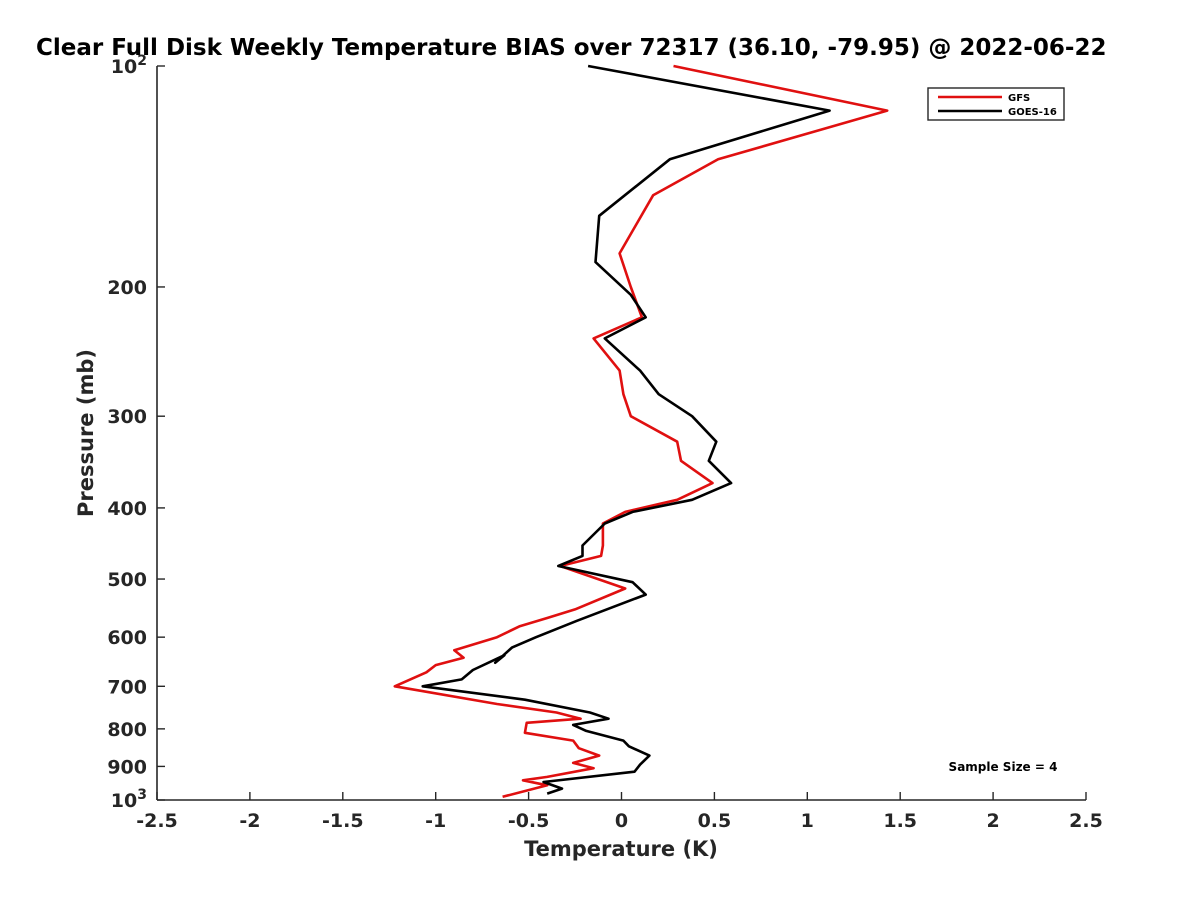 The height and width of the screenshot is (900, 1200). What do you see at coordinates (807, 821) in the screenshot?
I see `x-tick-label: 1` at bounding box center [807, 821].